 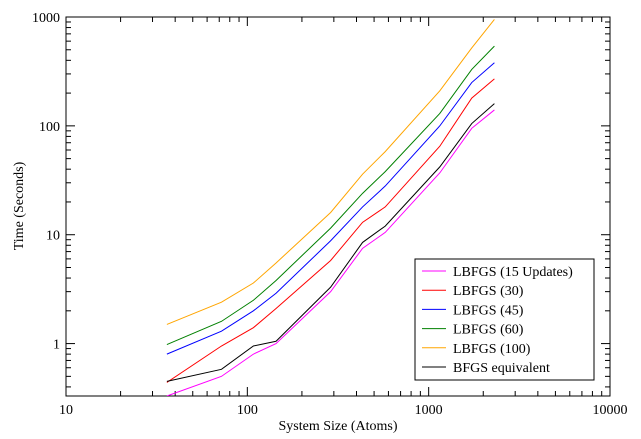 I want to click on x-tick-label: 1000, so click(x=429, y=410).